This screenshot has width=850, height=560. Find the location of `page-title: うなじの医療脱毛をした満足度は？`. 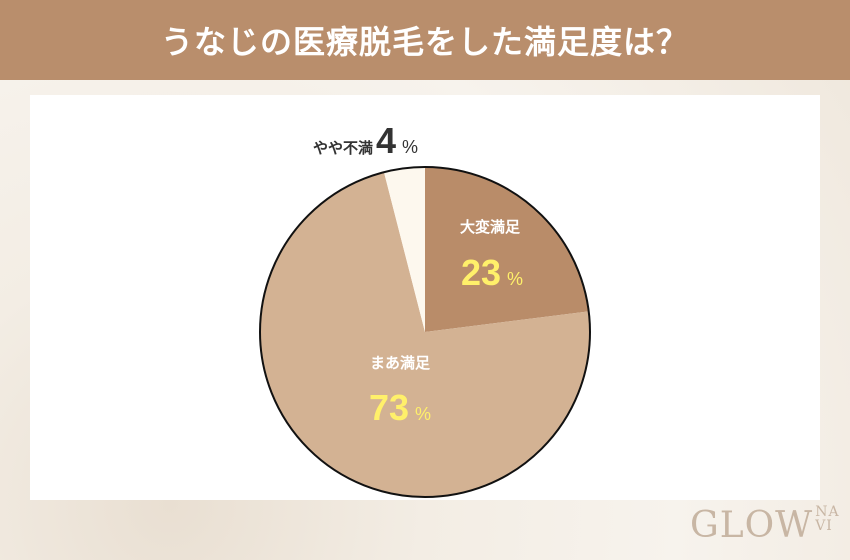

page-title: うなじの医療脱毛をした満足度は？ is located at coordinates (425, 40).